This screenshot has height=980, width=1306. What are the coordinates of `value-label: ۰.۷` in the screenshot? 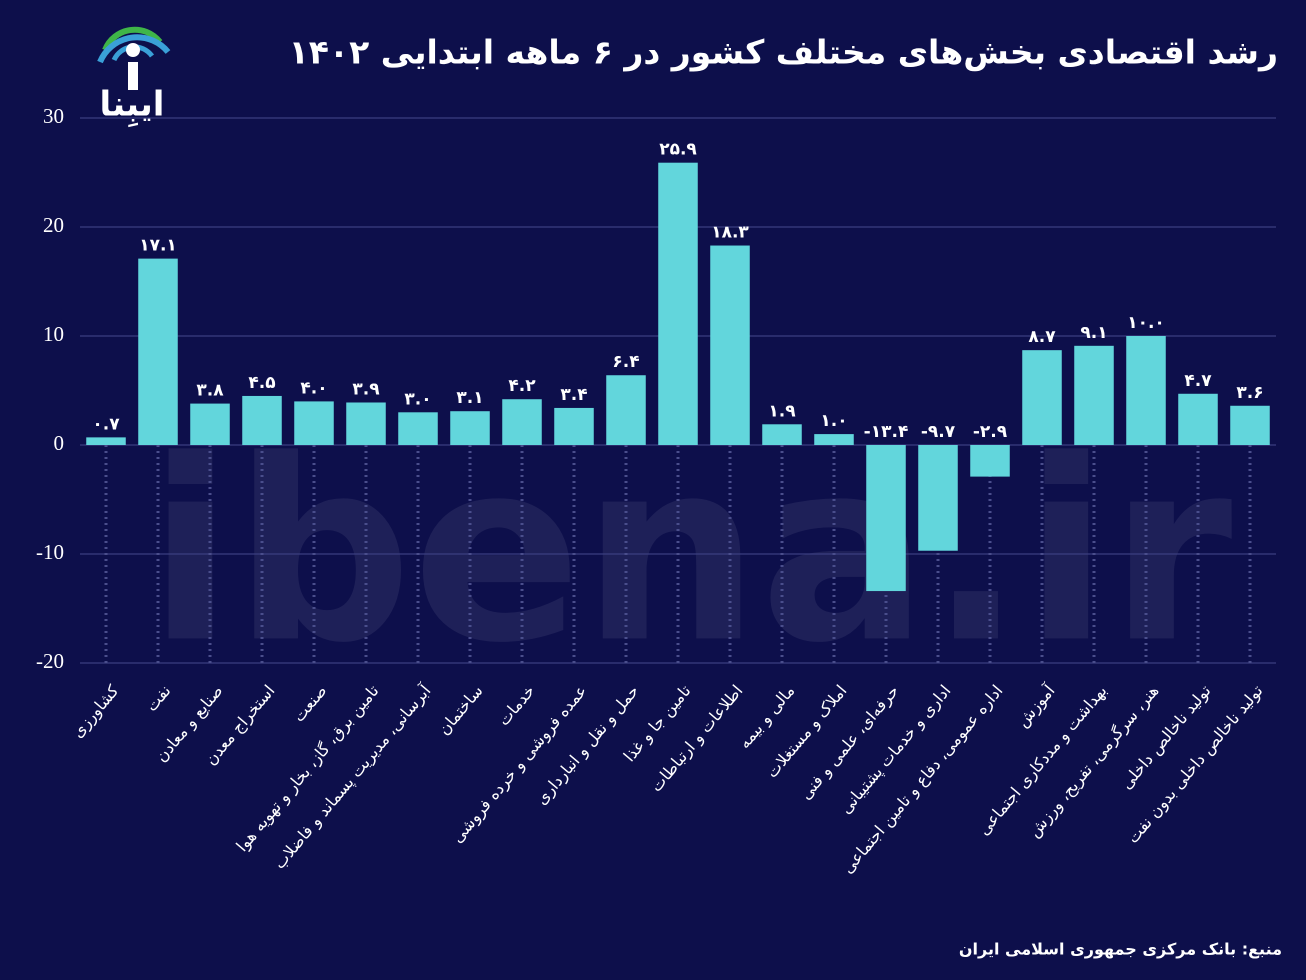 It's located at (106, 424).